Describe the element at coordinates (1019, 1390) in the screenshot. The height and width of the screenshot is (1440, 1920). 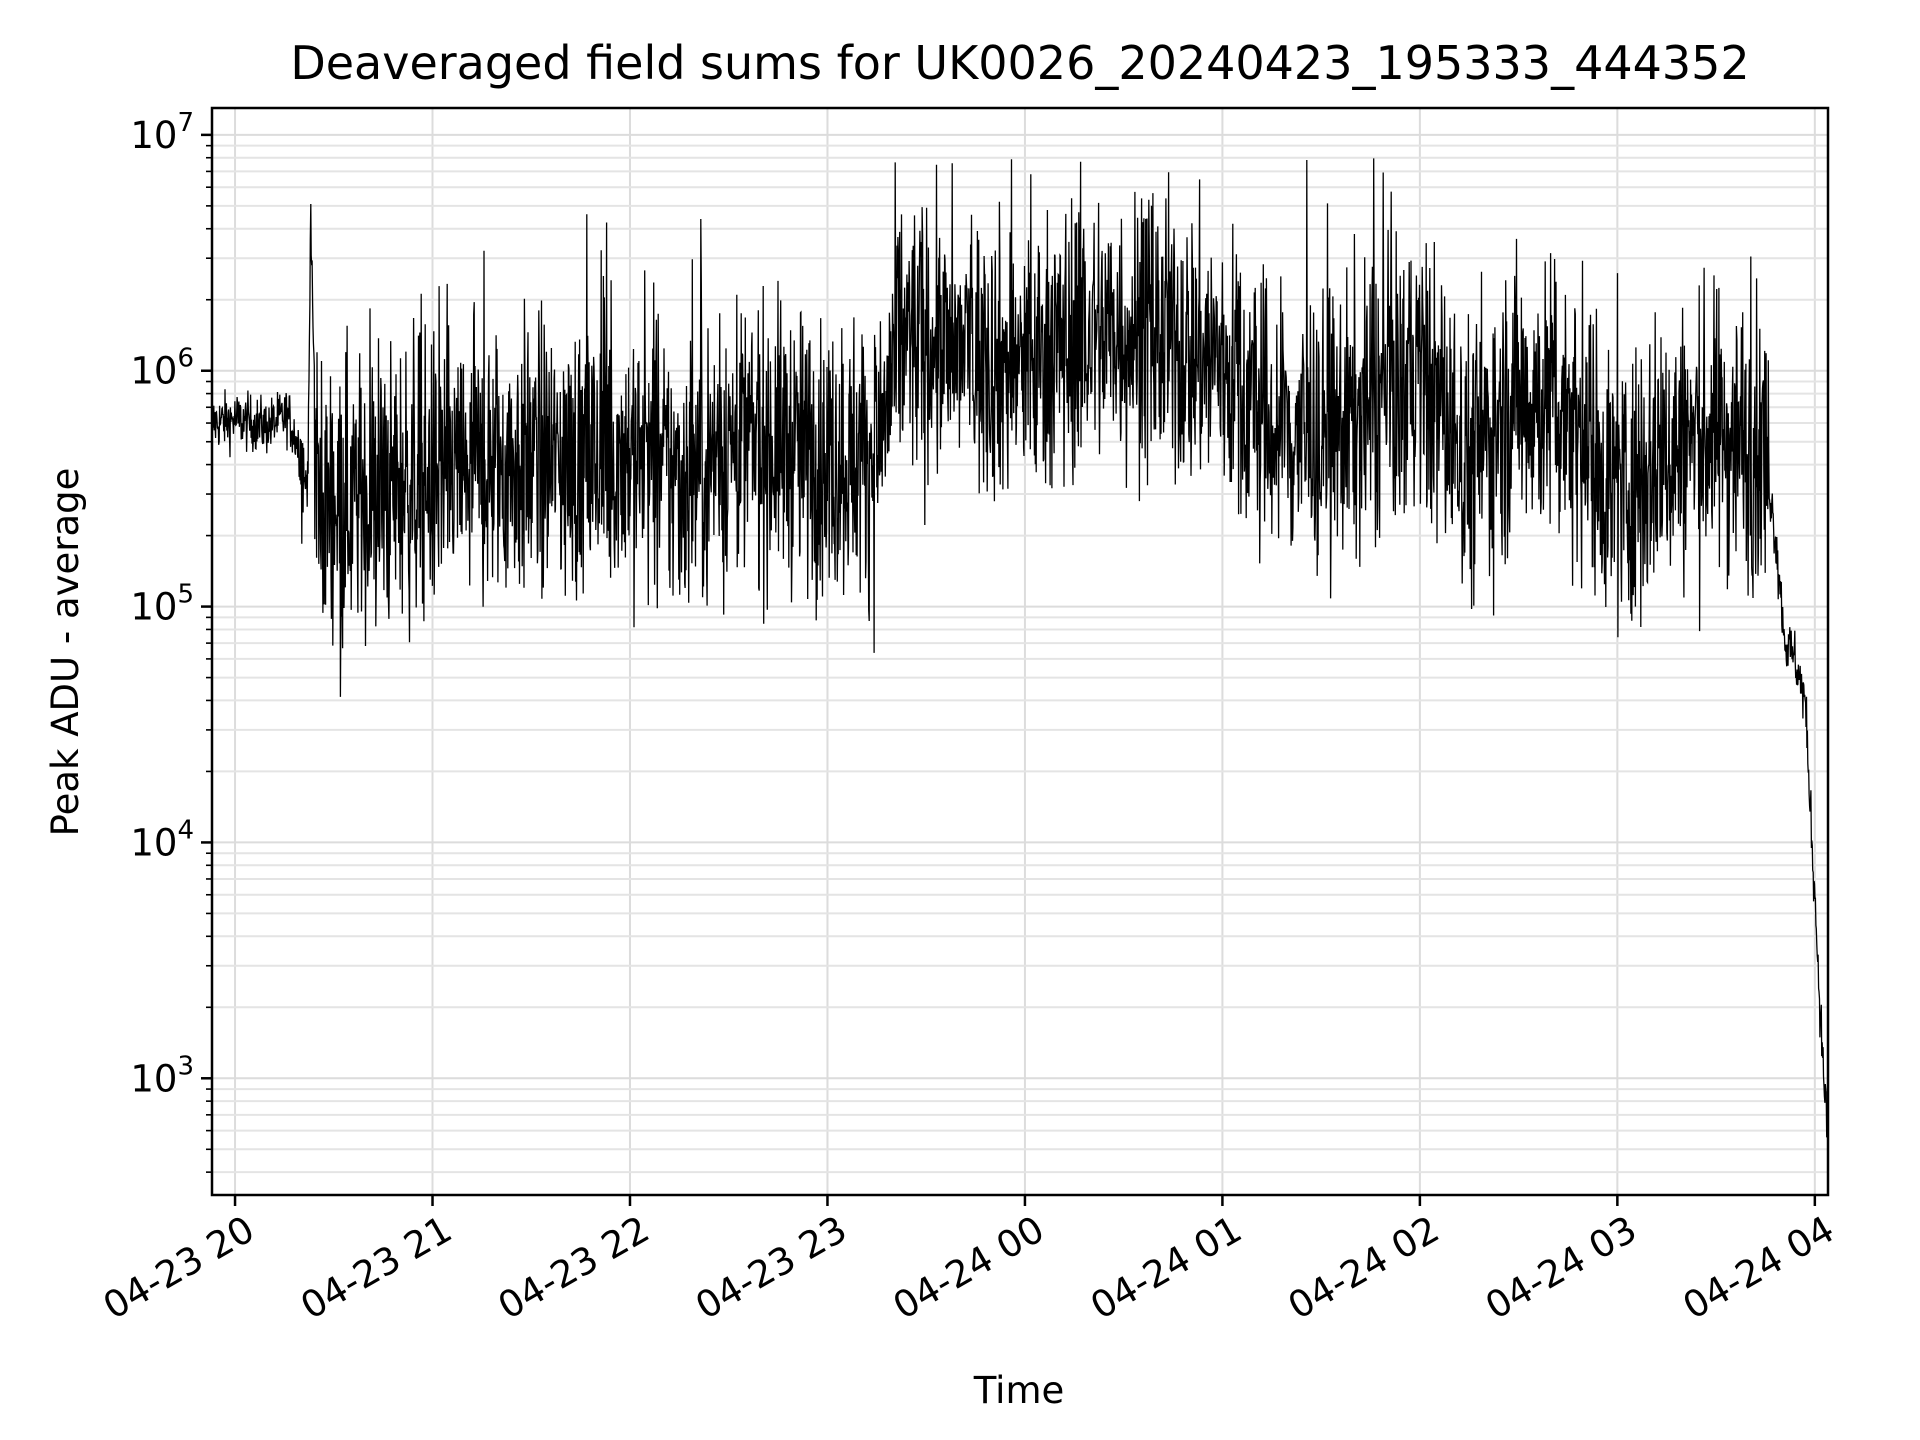
I see `x-axis-label: Time` at that location.